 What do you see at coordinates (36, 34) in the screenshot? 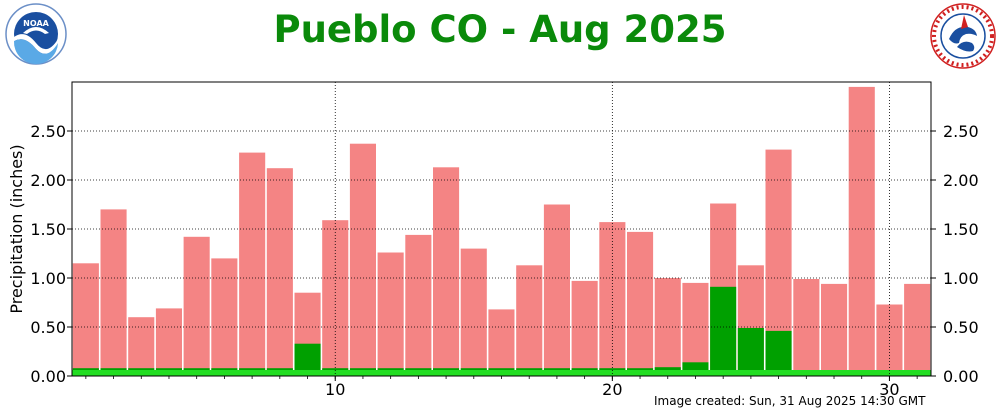
I see `noaa-logo: NOAA` at bounding box center [36, 34].